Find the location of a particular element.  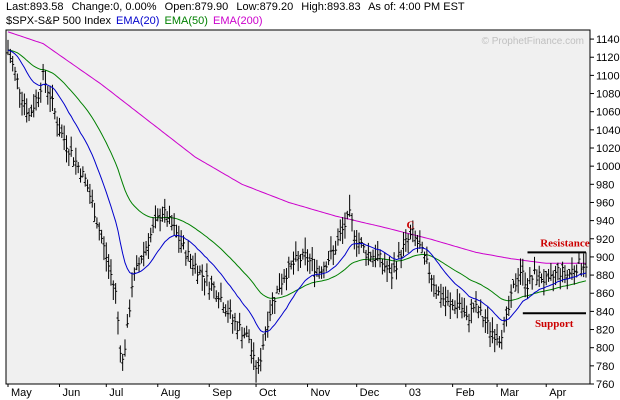

y-tick-label: 900 is located at coordinates (605, 258).